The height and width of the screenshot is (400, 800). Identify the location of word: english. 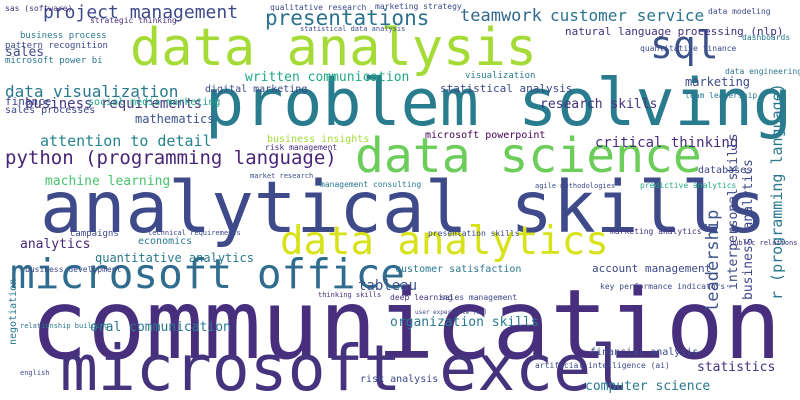
(35, 373).